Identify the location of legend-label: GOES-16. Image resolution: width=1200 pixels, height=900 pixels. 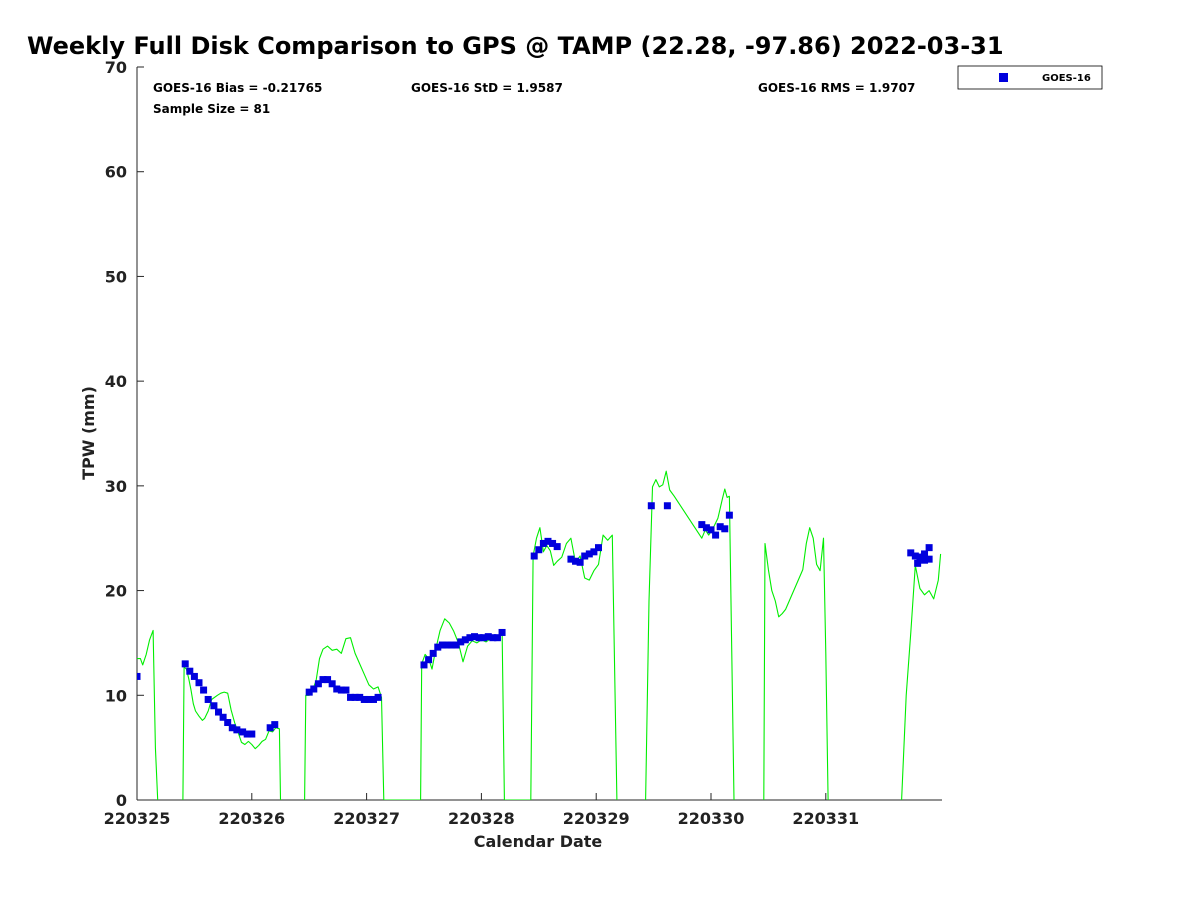
(1066, 78).